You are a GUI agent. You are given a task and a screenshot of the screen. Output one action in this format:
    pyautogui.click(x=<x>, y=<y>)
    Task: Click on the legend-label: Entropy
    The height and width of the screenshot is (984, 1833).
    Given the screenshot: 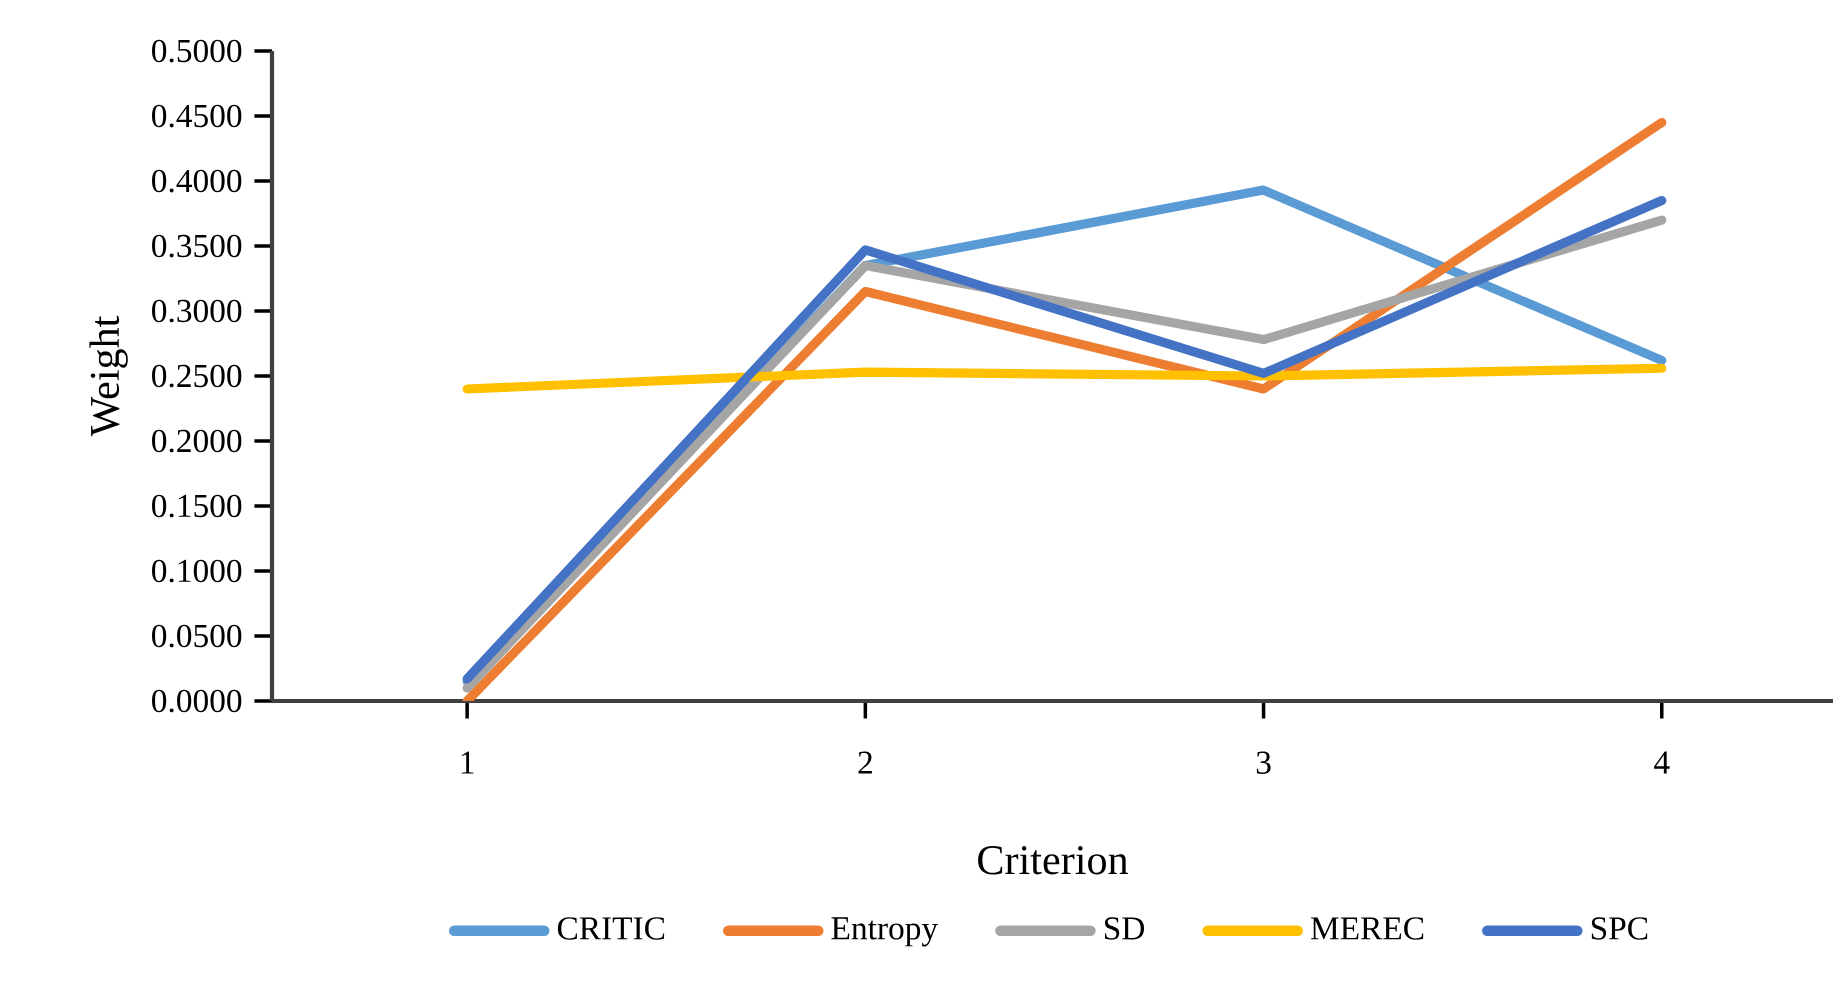 What is the action you would take?
    pyautogui.click(x=885, y=932)
    